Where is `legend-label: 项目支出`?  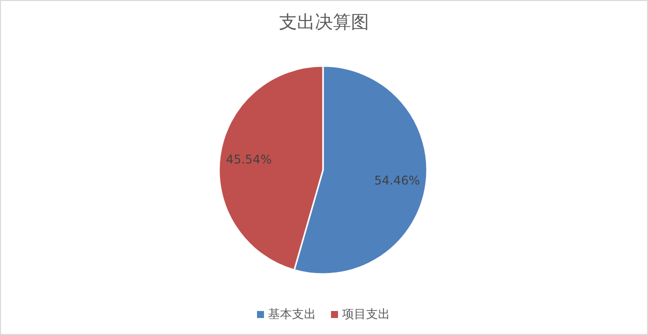
legend-label: 项目支出 is located at coordinates (366, 314).